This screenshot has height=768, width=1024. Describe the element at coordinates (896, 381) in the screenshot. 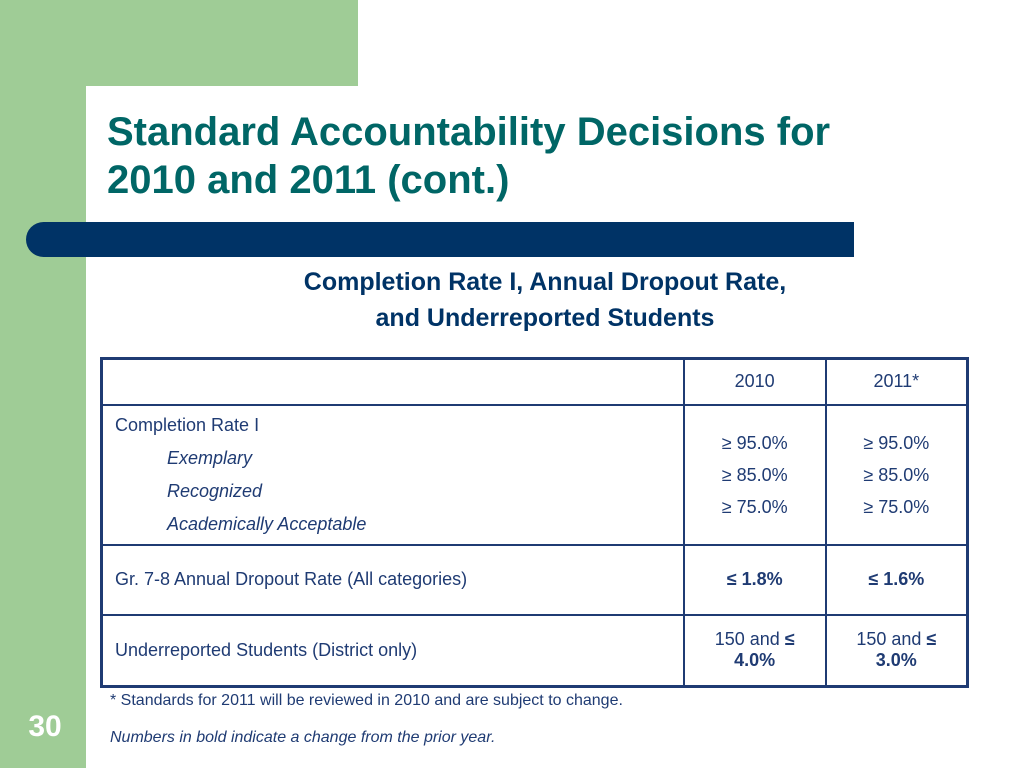

I see `header-cell-2011: 2011*` at that location.